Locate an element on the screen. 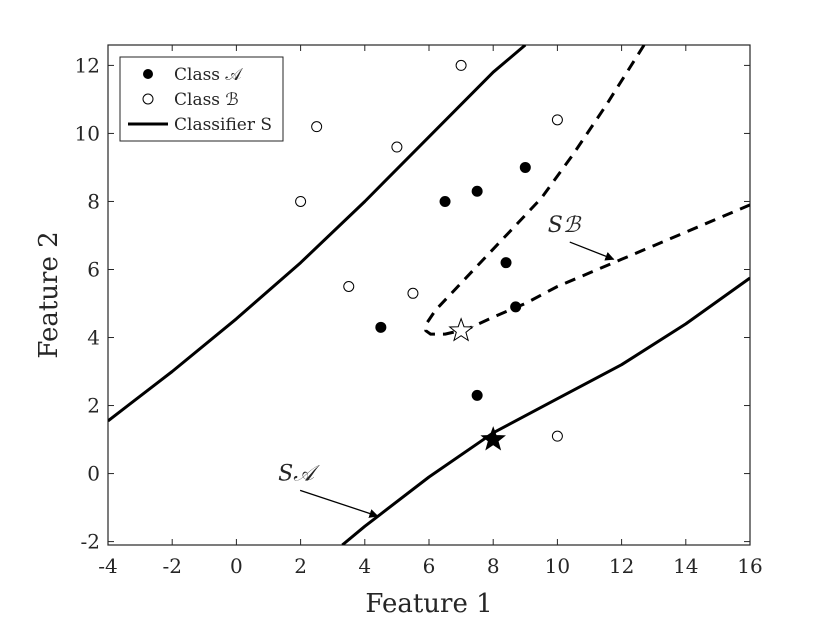 This screenshot has height=623, width=830. x-tick-label: 2 is located at coordinates (300, 566).